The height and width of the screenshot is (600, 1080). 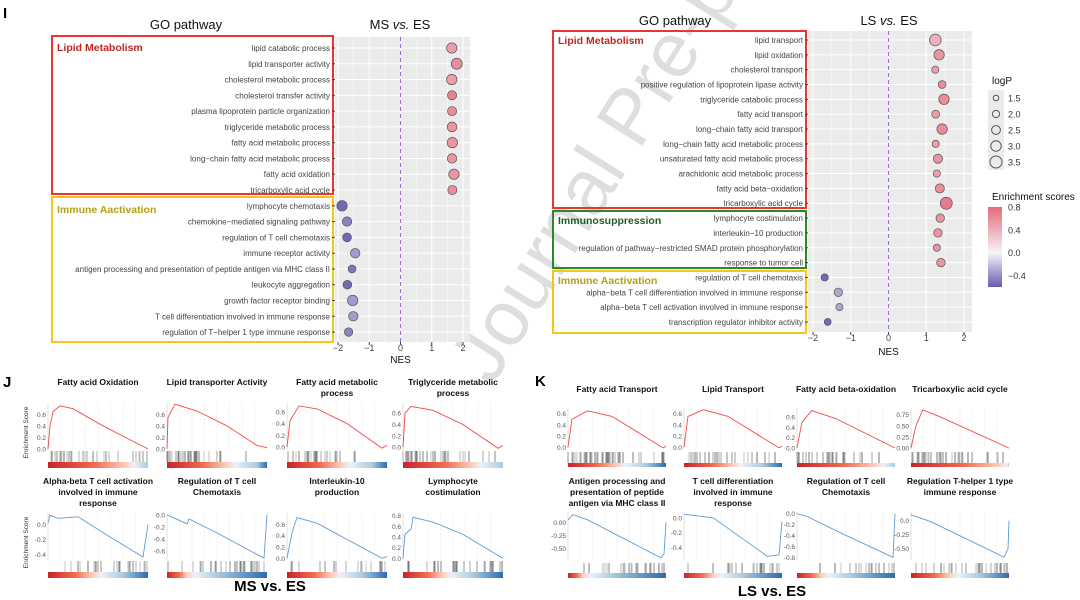 What do you see at coordinates (675, 20) in the screenshot?
I see `go-pathway-header: GO pathway` at bounding box center [675, 20].